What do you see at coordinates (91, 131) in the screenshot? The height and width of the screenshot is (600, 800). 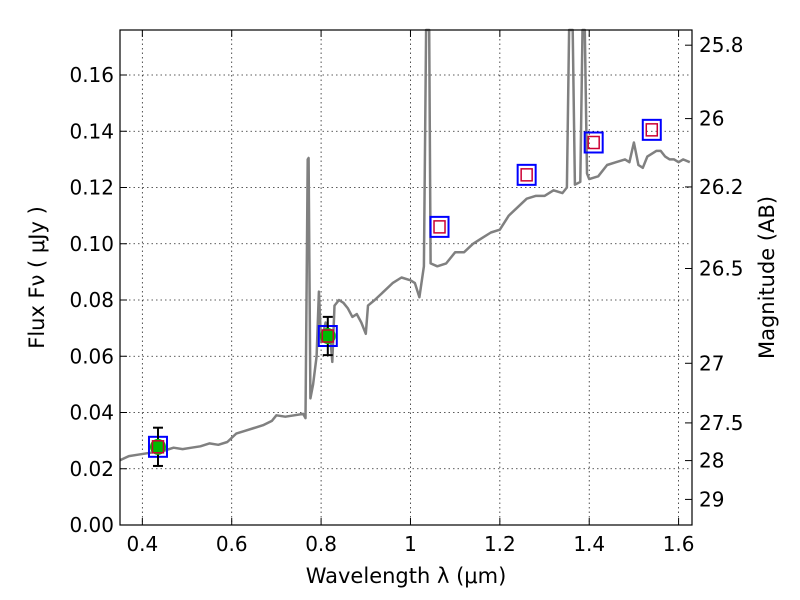 I see `y-tick-label: 0.14` at bounding box center [91, 131].